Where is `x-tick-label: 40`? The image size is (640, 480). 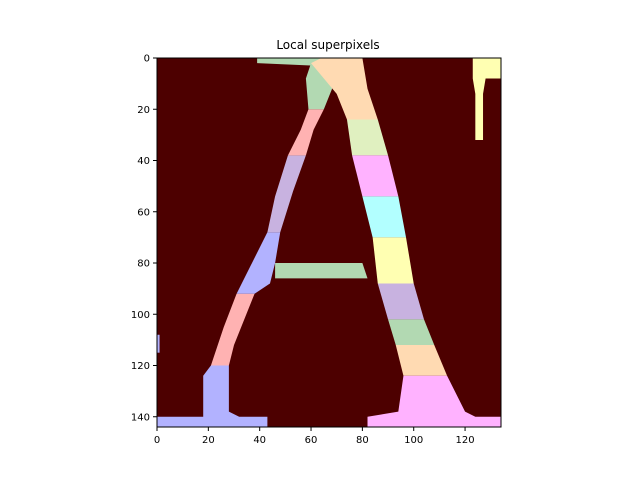
x-tick-label: 40 is located at coordinates (259, 440).